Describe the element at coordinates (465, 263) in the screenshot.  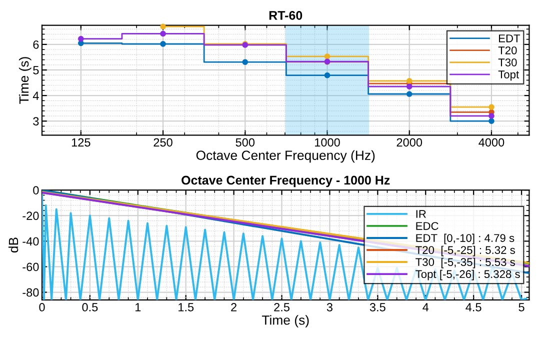
I see `legend-label: T30 [-5,-35] : 5.53 s` at that location.